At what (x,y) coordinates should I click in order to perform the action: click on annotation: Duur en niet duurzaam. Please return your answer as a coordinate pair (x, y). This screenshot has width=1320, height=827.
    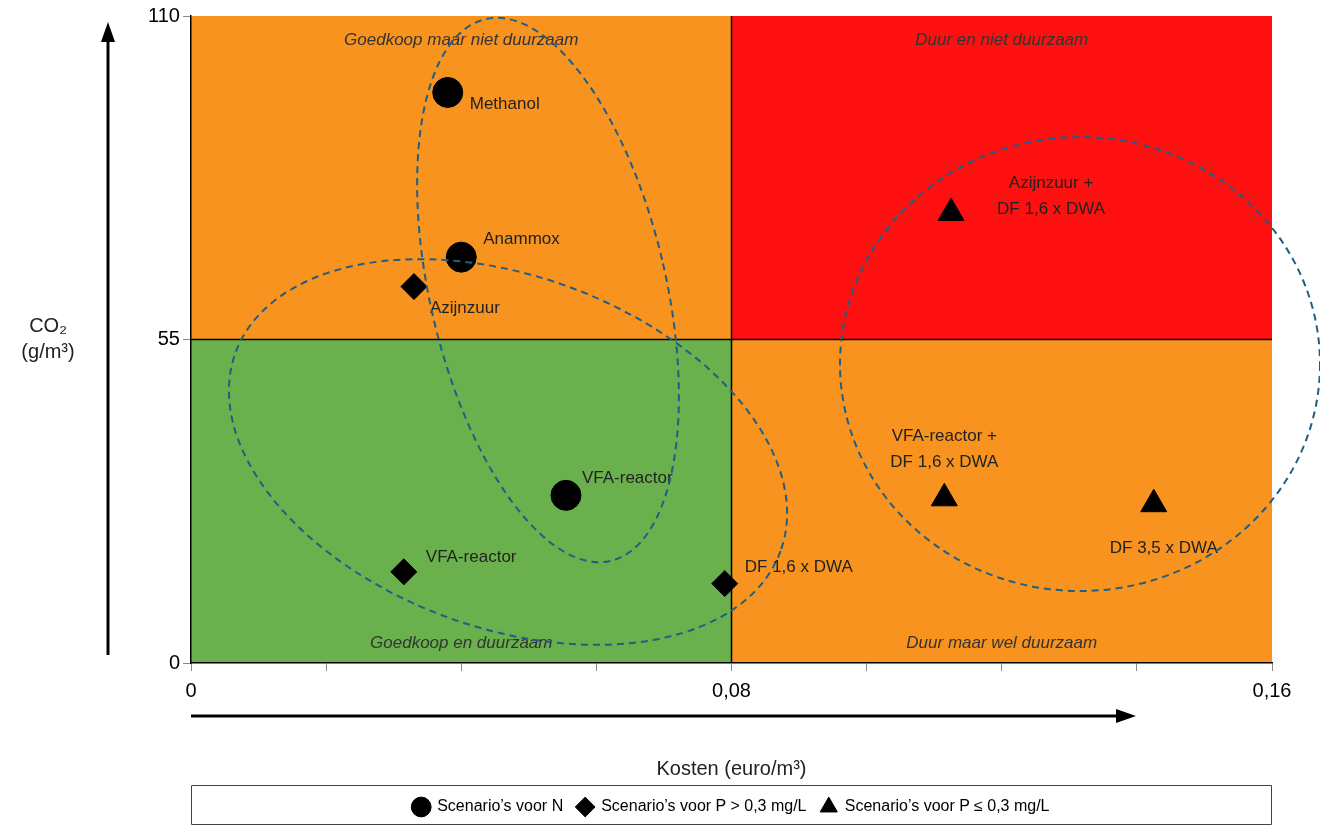
    Looking at the image, I should click on (1002, 39).